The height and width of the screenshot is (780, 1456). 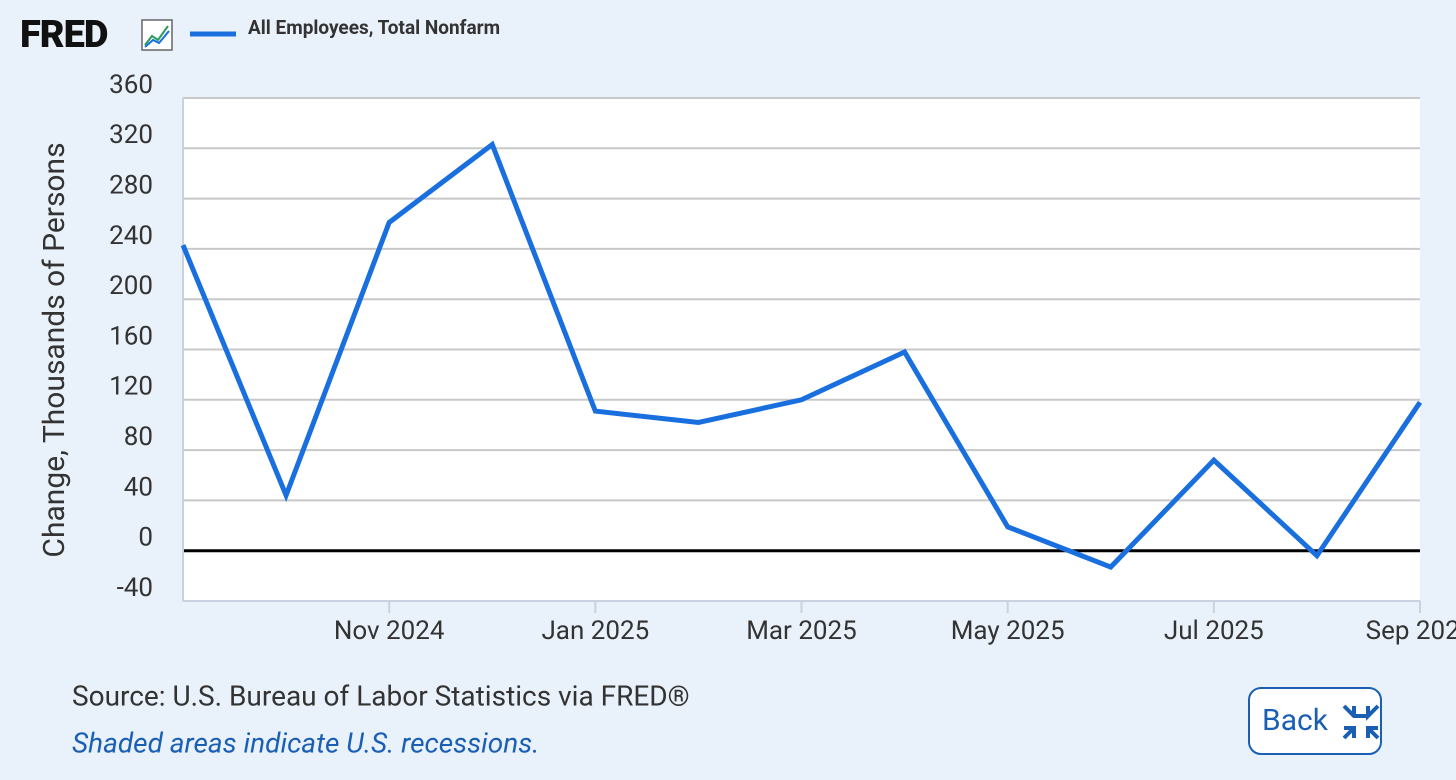 I want to click on collapse-icon, so click(x=1361, y=722).